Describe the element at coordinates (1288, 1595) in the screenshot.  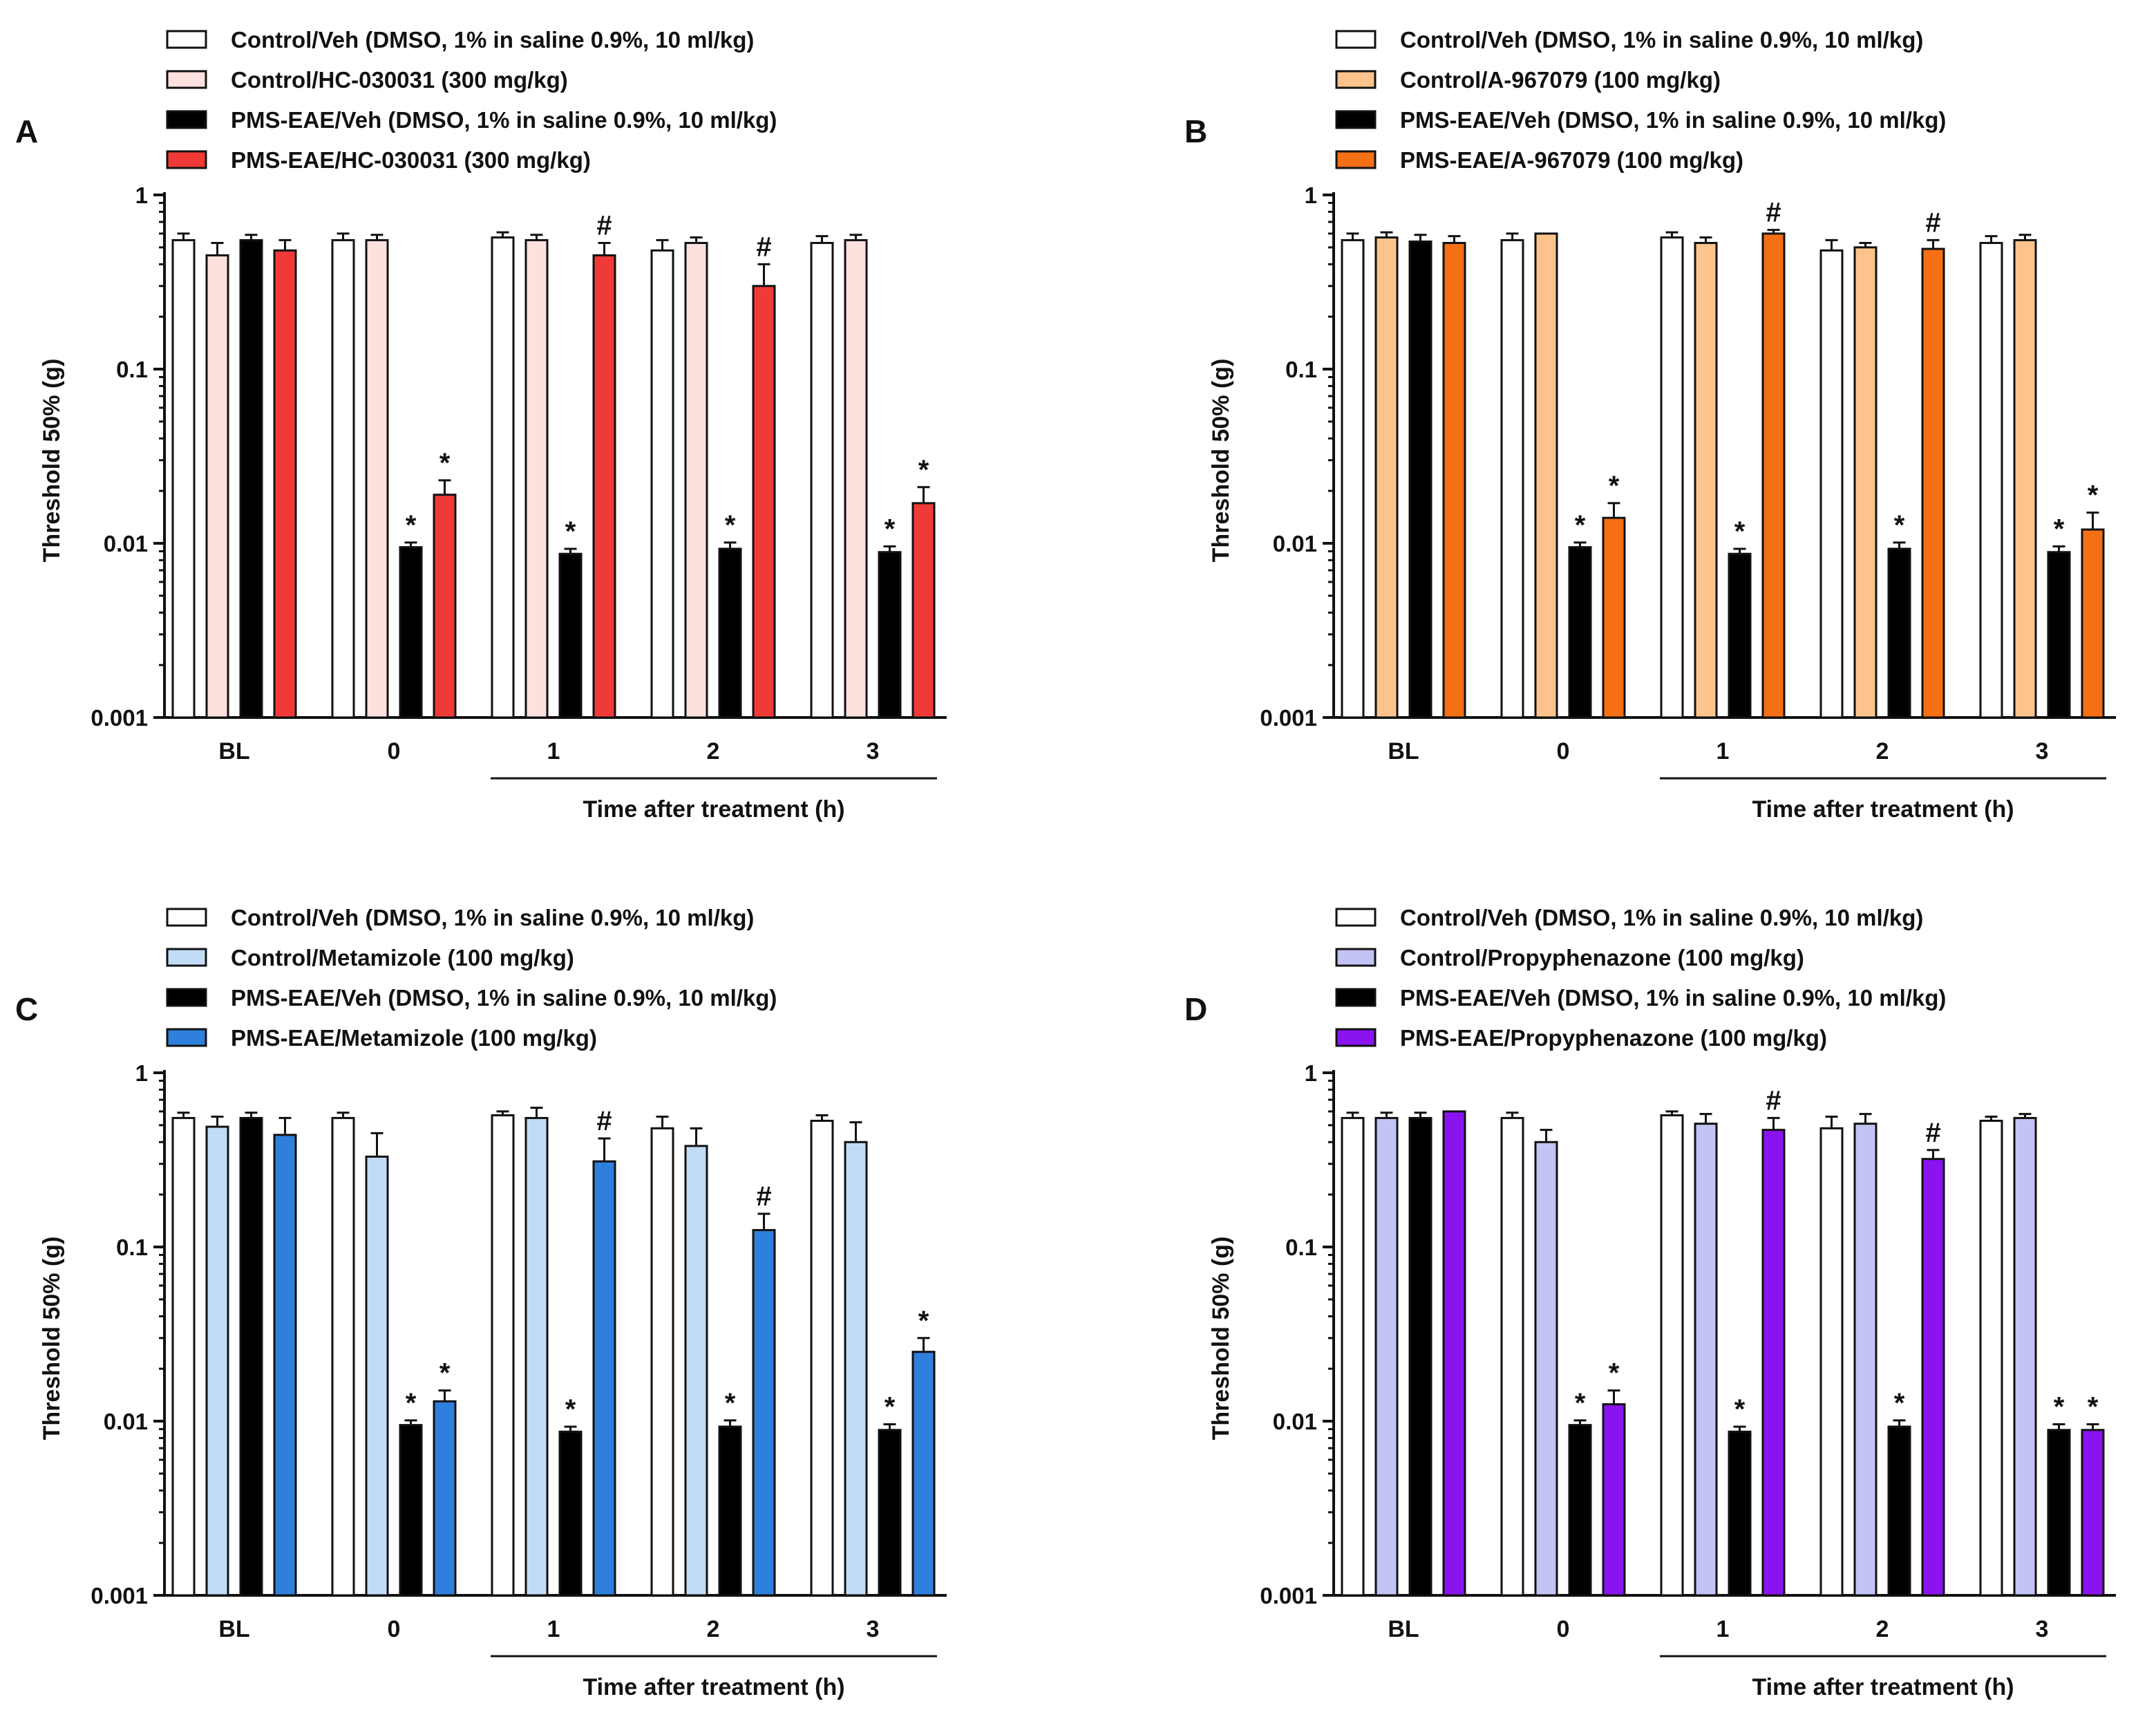
I see `y-tick-label: 0.001` at that location.